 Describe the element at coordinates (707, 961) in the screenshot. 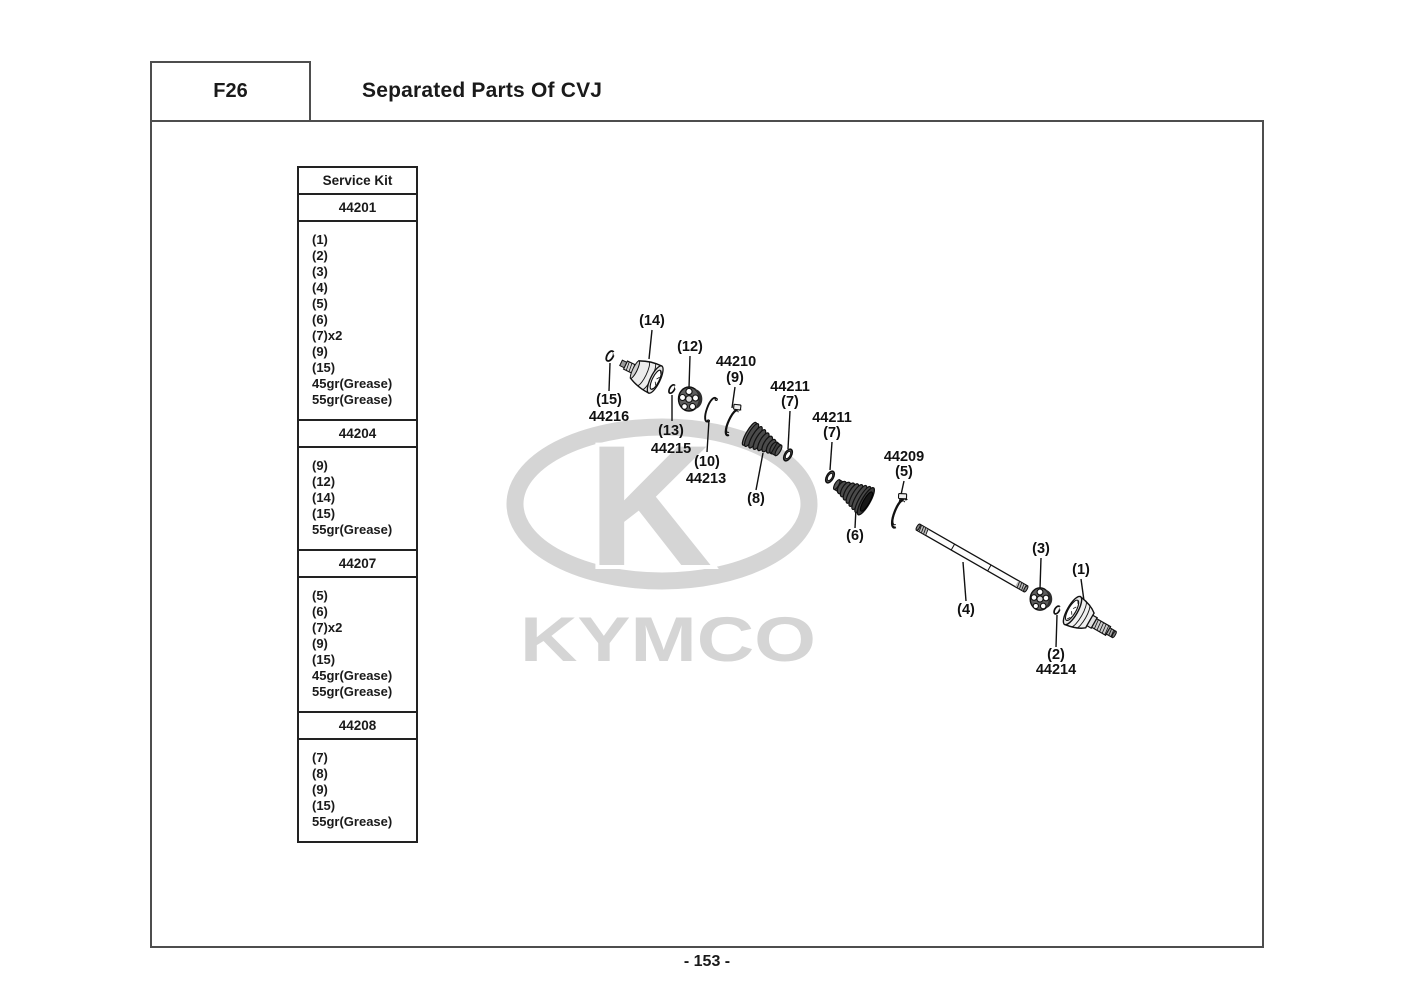

I see `page-number: - 153 -` at that location.